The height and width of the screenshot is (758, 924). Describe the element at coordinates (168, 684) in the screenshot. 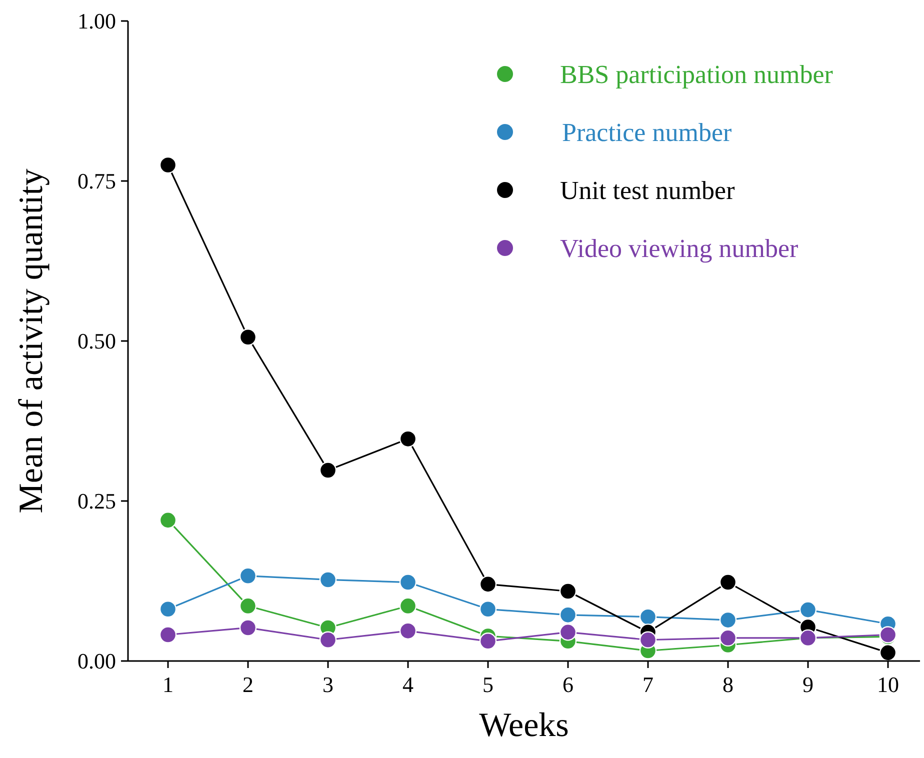

I see `x-tick-label: 1` at that location.